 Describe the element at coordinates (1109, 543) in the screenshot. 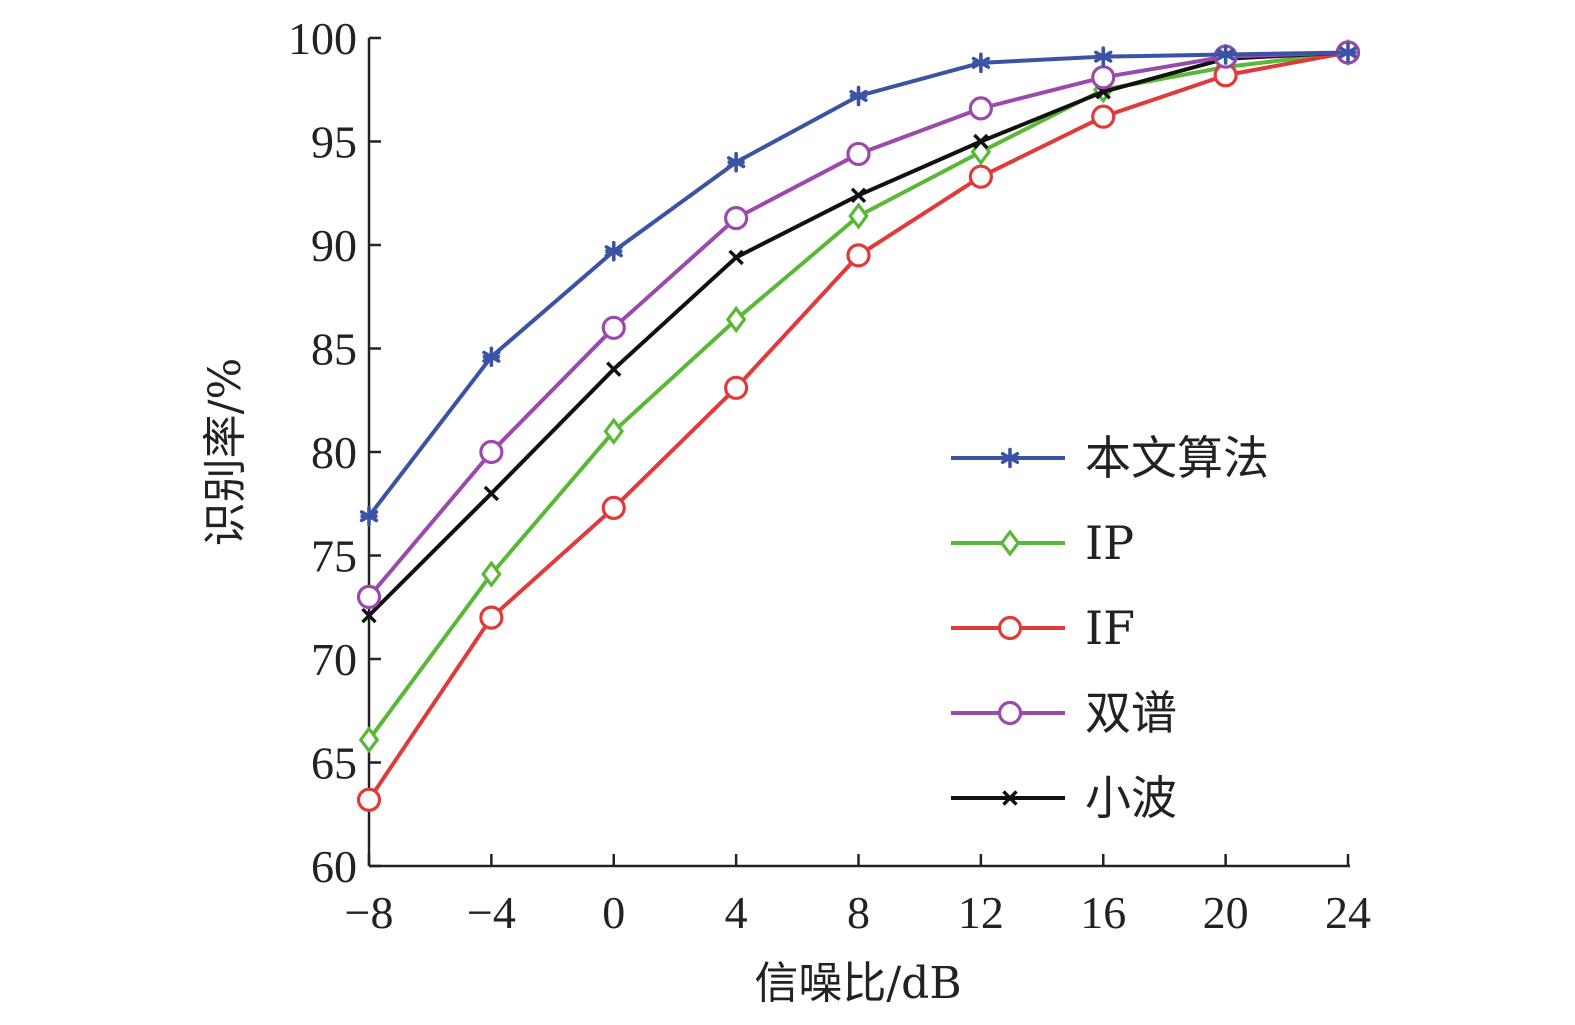

I see `legend-label: IP` at that location.